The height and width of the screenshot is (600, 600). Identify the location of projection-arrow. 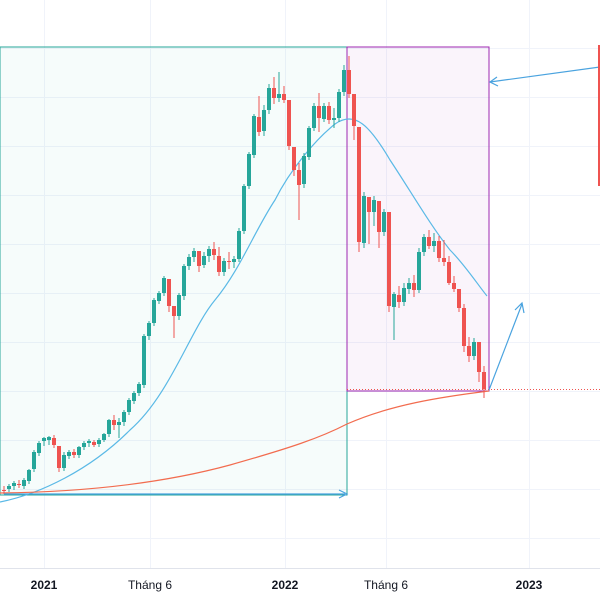
(505, 347).